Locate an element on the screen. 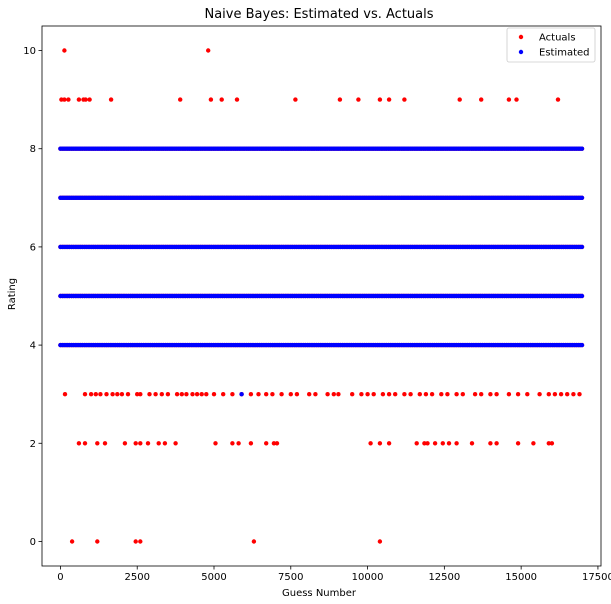 This screenshot has height=604, width=611. legend-marker-estimated is located at coordinates (521, 52).